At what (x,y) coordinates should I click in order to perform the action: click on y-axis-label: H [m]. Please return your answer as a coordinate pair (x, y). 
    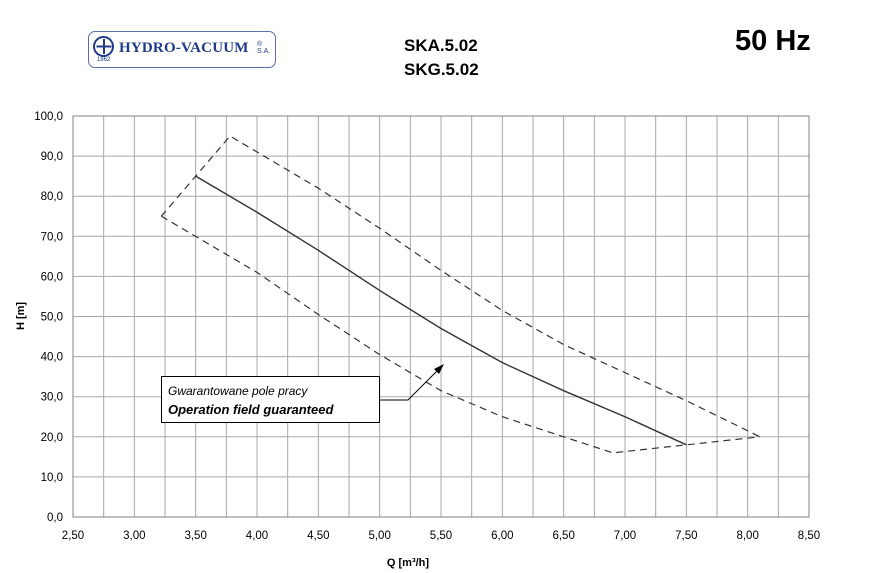
    Looking at the image, I should click on (21, 316).